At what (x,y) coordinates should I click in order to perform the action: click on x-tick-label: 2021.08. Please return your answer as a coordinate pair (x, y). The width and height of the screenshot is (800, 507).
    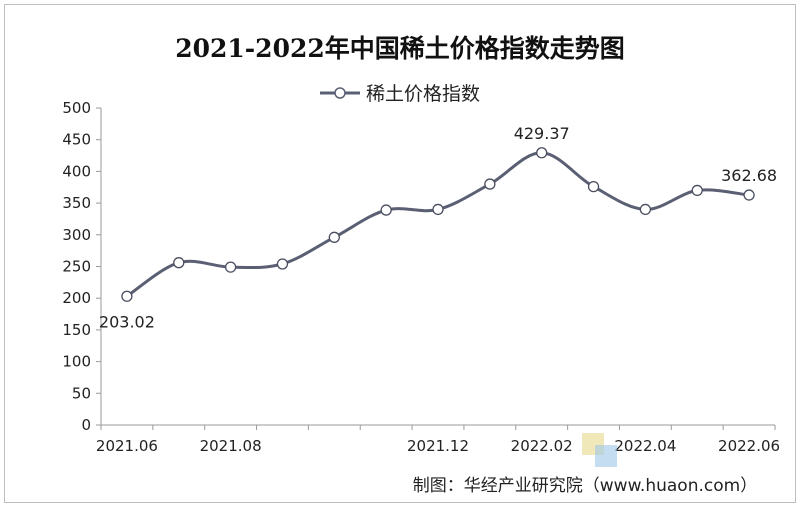
    Looking at the image, I should click on (231, 446).